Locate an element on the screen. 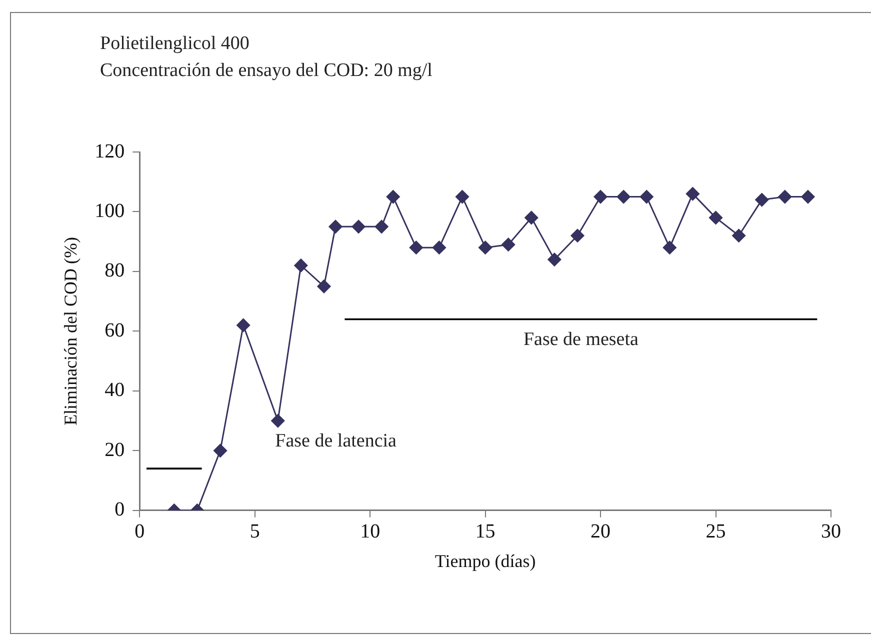 This screenshot has width=871, height=637. y-tick-label: 60 is located at coordinates (114, 330).